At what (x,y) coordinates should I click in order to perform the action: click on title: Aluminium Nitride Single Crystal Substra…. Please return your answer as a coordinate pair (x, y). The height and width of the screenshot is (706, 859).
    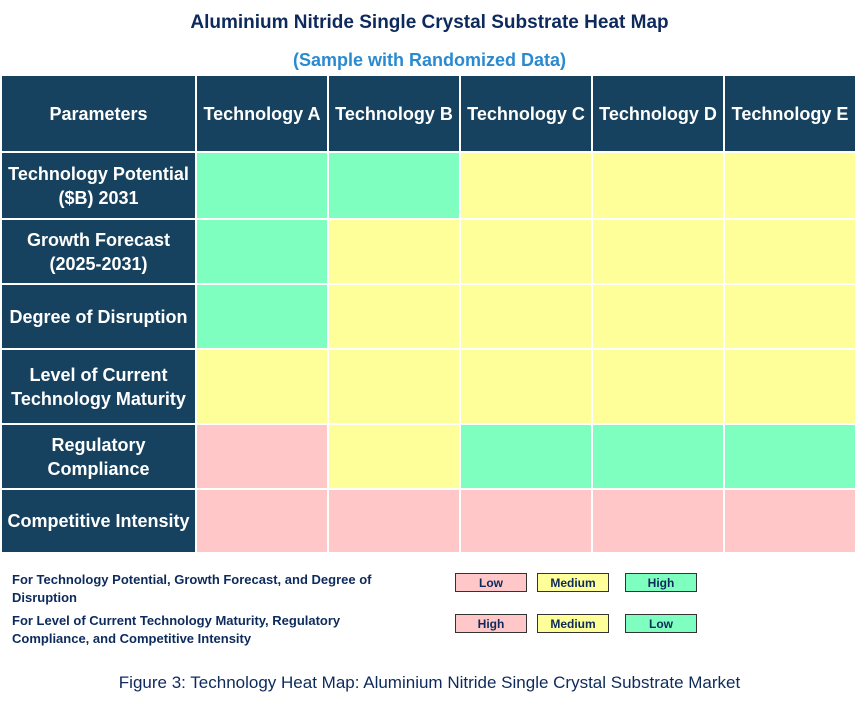
    Looking at the image, I should click on (429, 22).